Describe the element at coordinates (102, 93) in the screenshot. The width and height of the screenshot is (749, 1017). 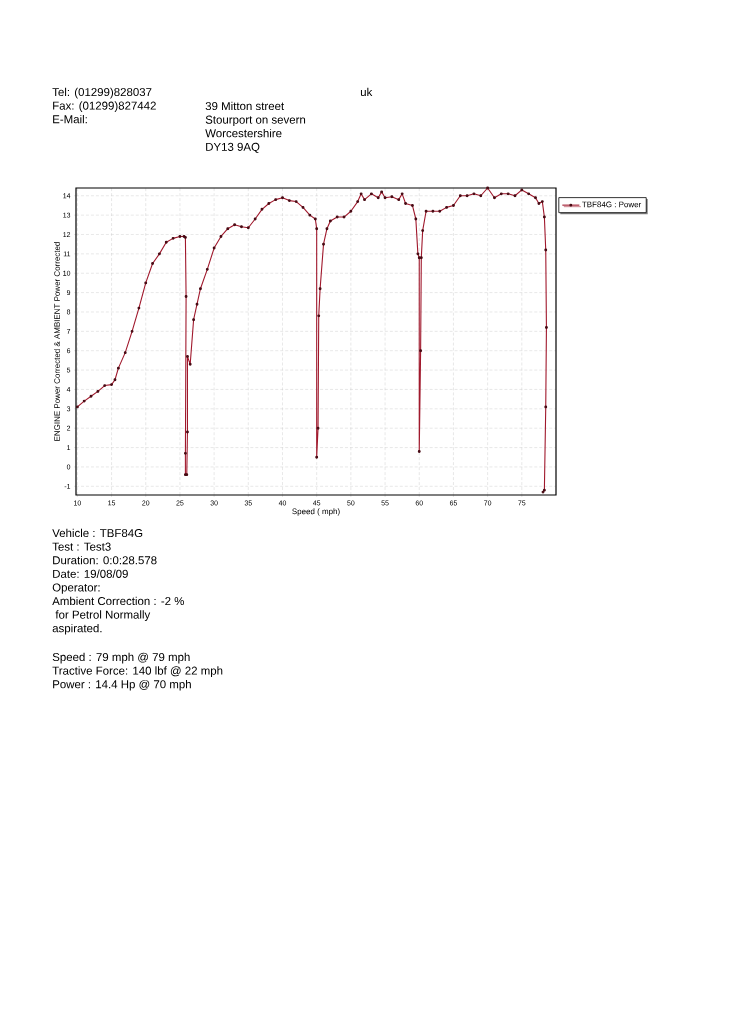
I see `text: Tel: (01299)828037` at that location.